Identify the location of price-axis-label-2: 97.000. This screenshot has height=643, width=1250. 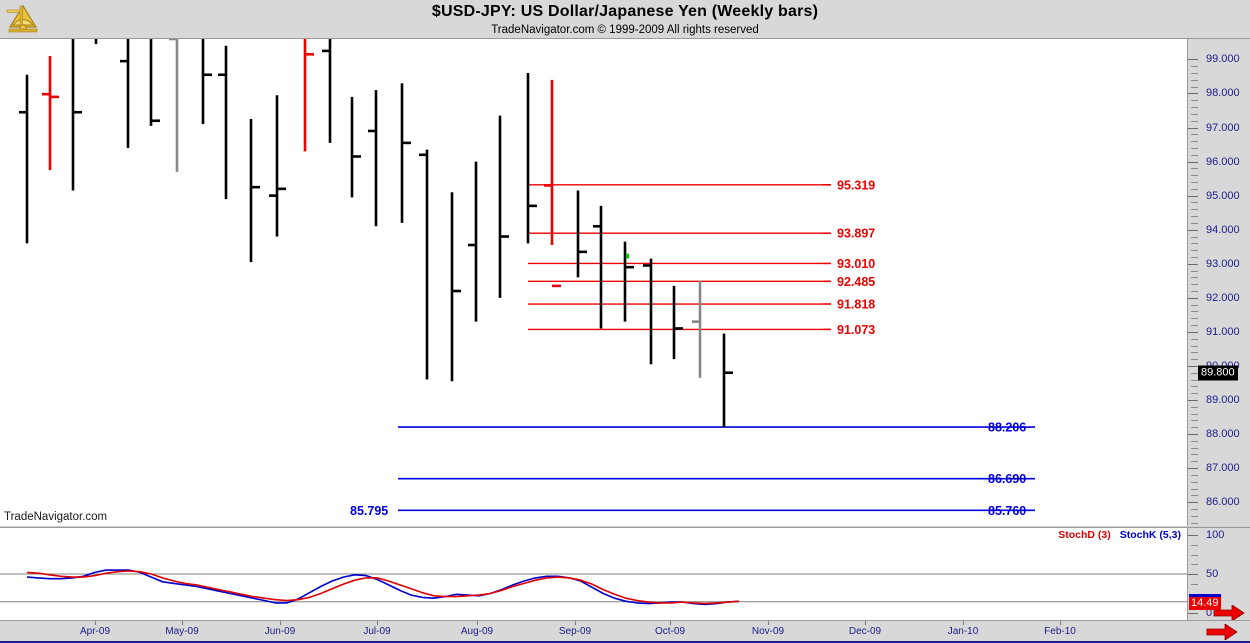
(1223, 127).